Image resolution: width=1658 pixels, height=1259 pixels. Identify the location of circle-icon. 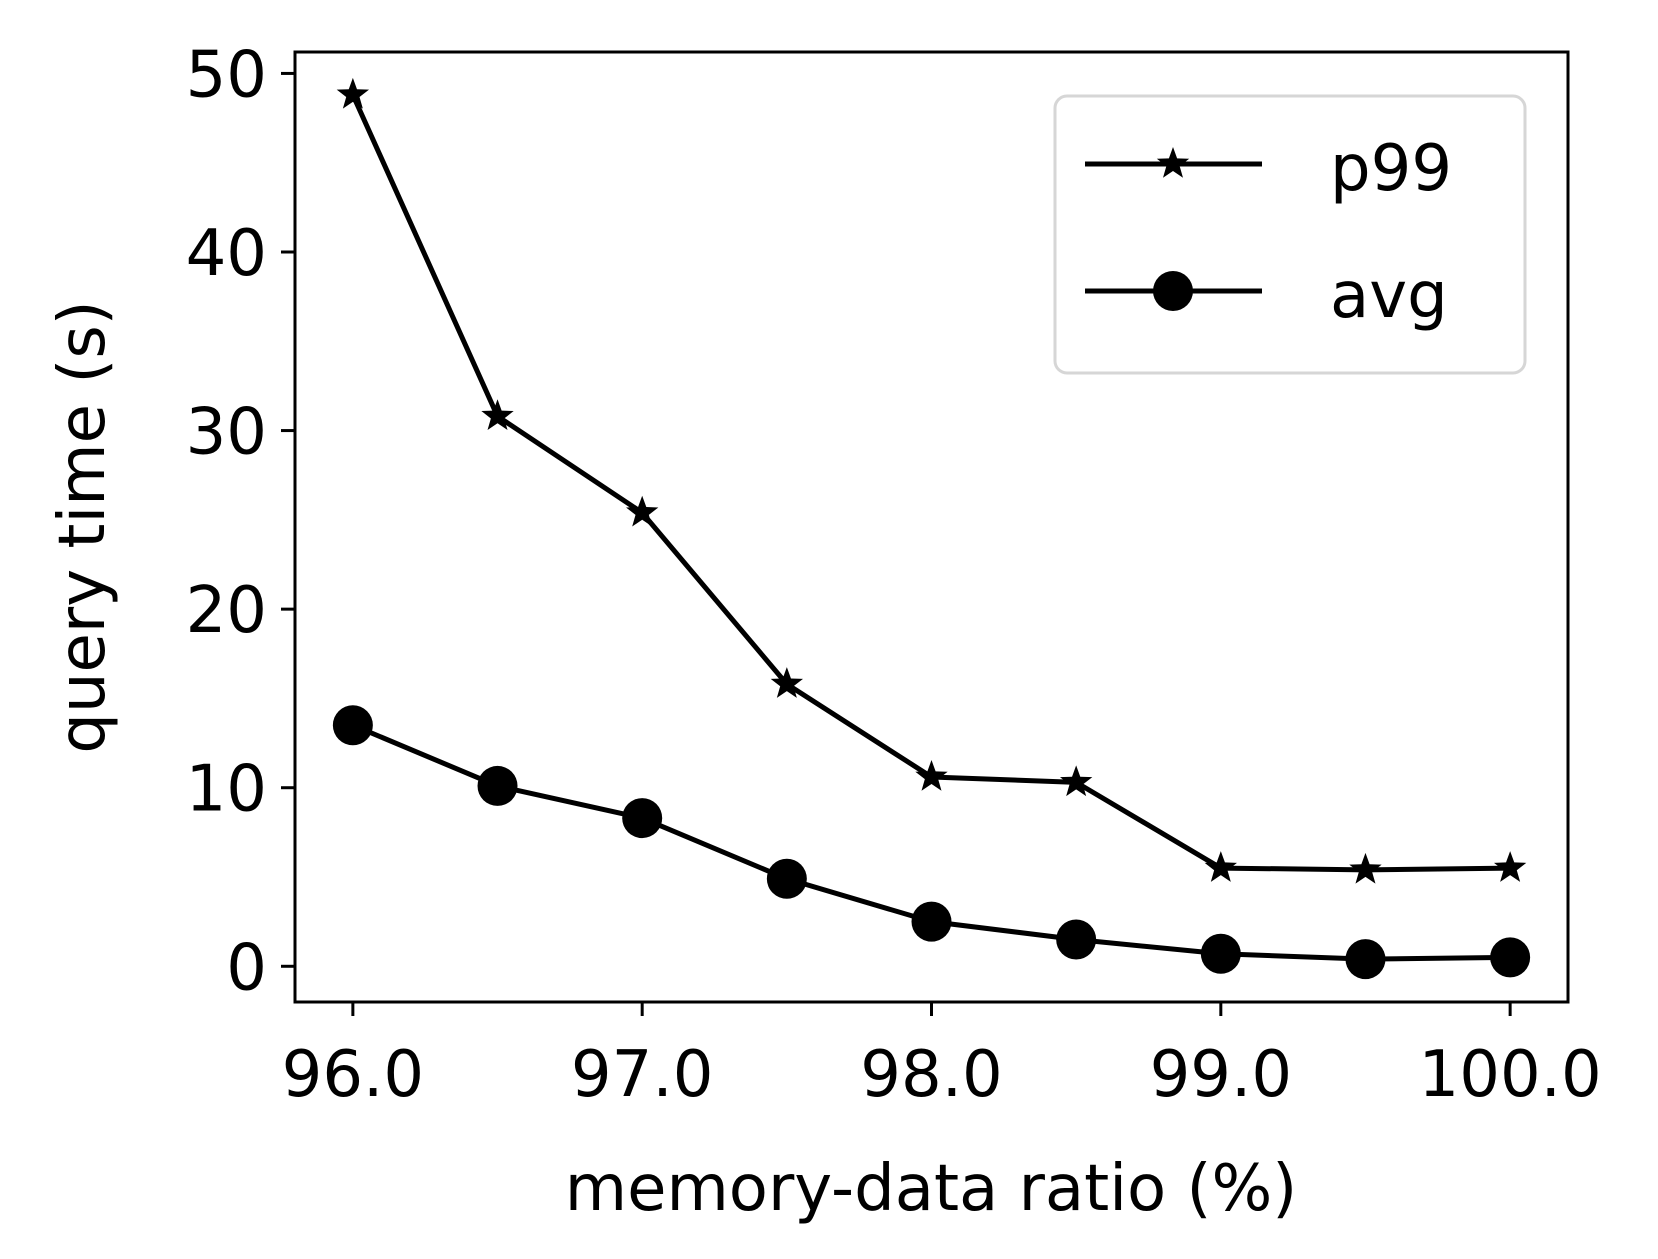
(1173, 291).